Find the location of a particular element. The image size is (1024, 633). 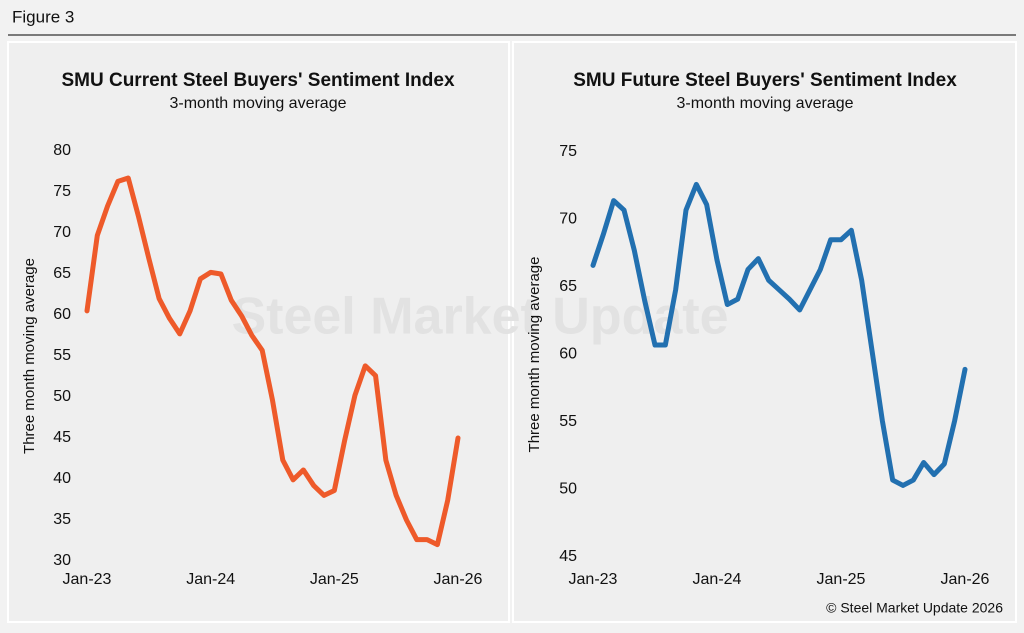

y-tick-label: 30 is located at coordinates (62, 560).